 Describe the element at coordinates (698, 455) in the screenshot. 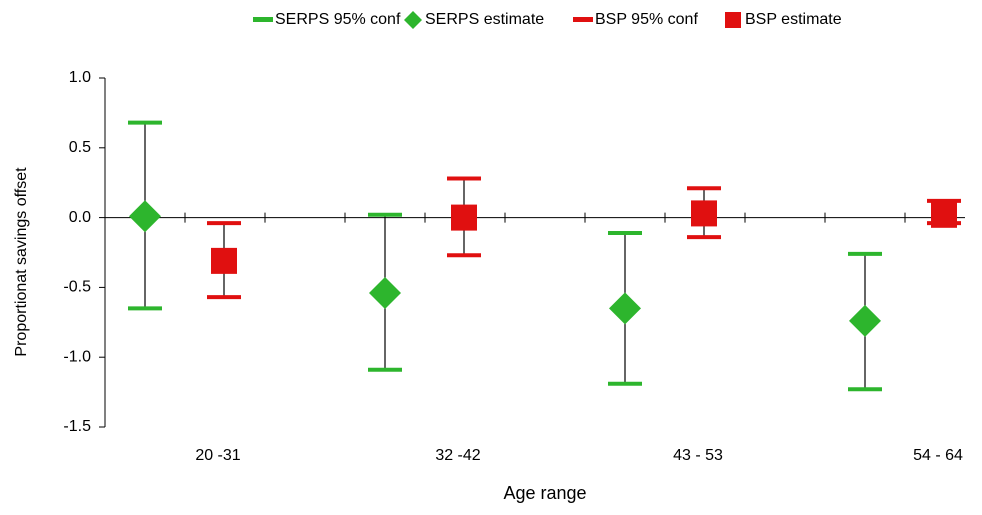

I see `x-tick-label: 43 - 53` at that location.